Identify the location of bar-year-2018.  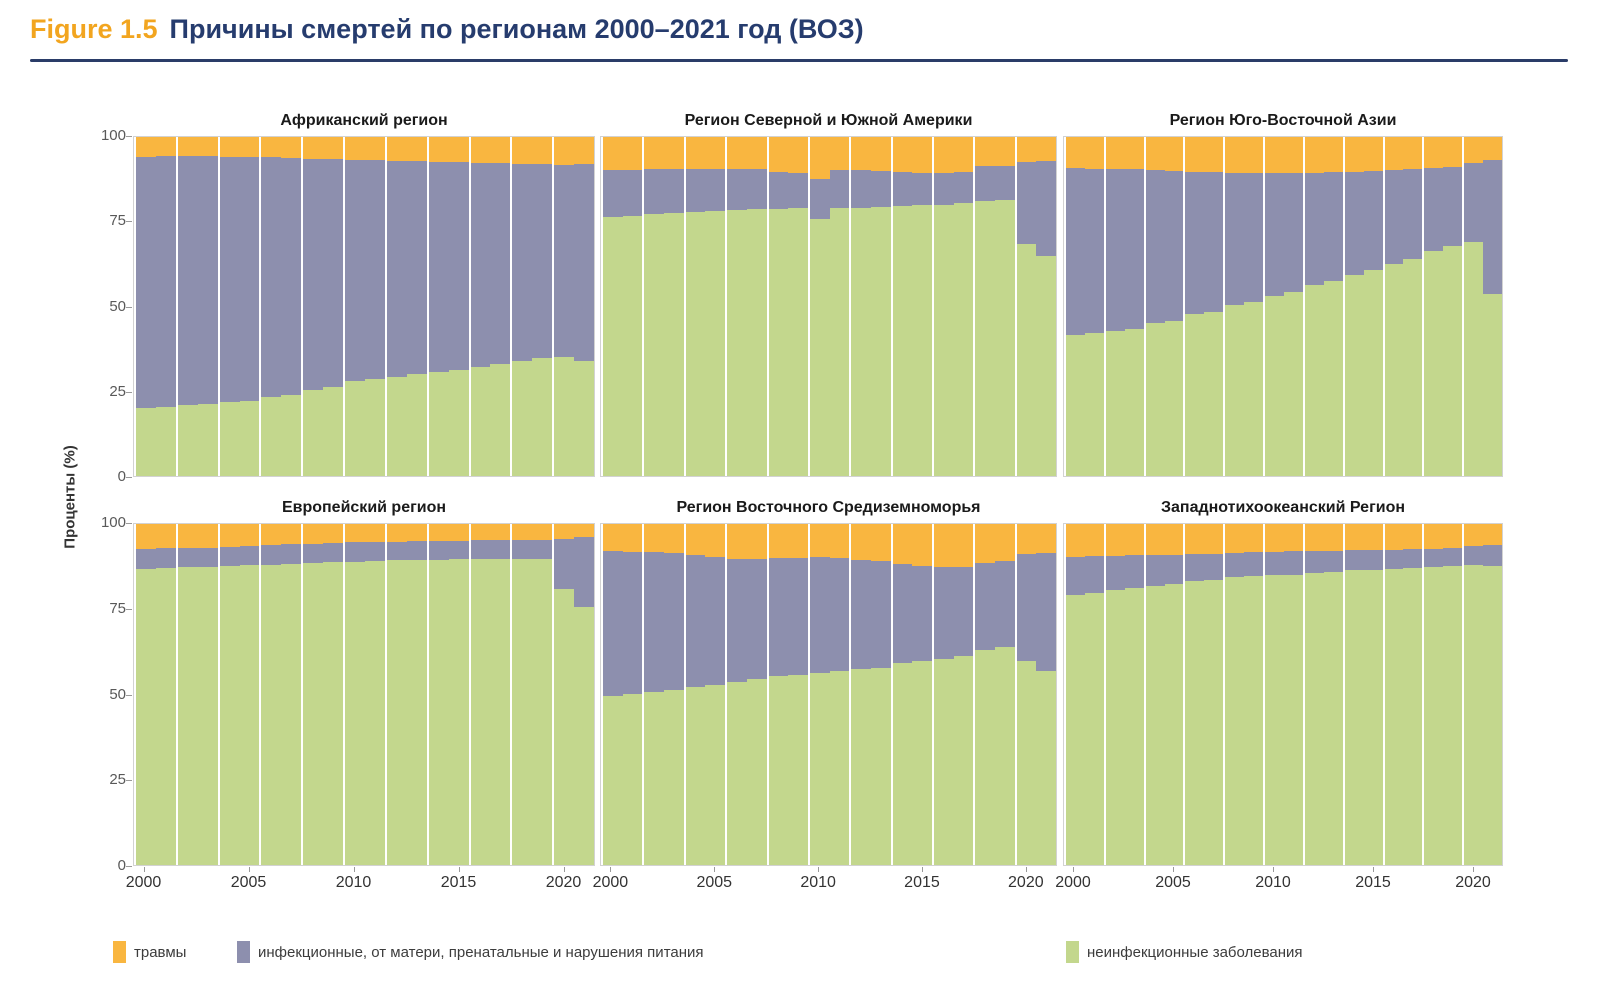
(521, 306).